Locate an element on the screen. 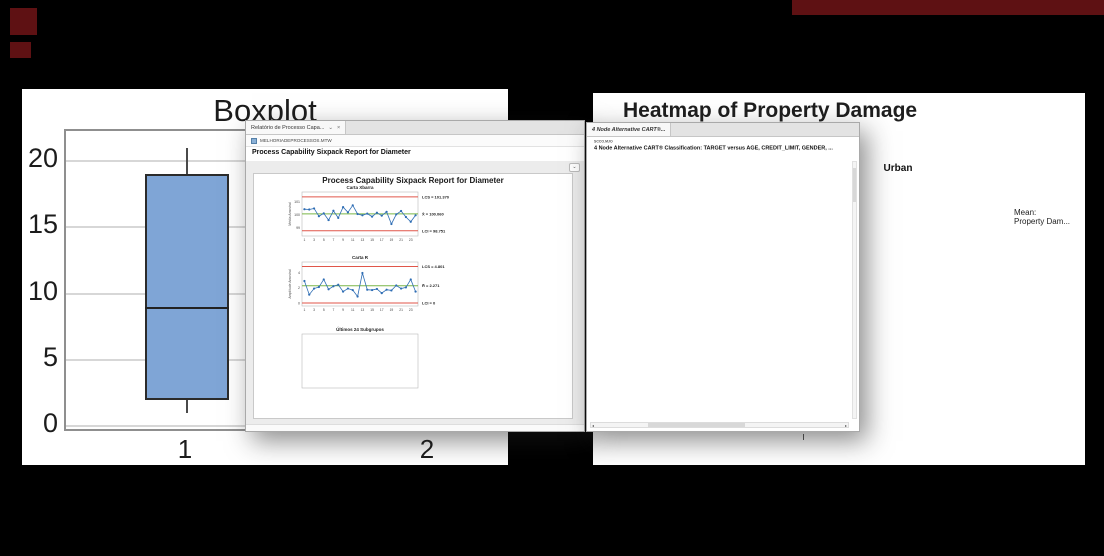 The height and width of the screenshot is (556, 1104). svg-text: 2 is located at coordinates (299, 288).